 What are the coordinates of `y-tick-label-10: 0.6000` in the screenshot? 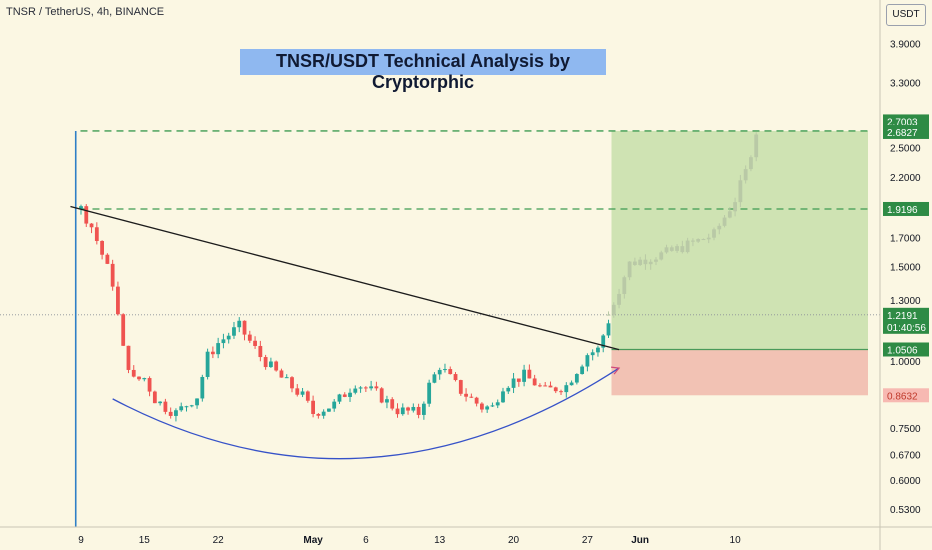 It's located at (905, 481).